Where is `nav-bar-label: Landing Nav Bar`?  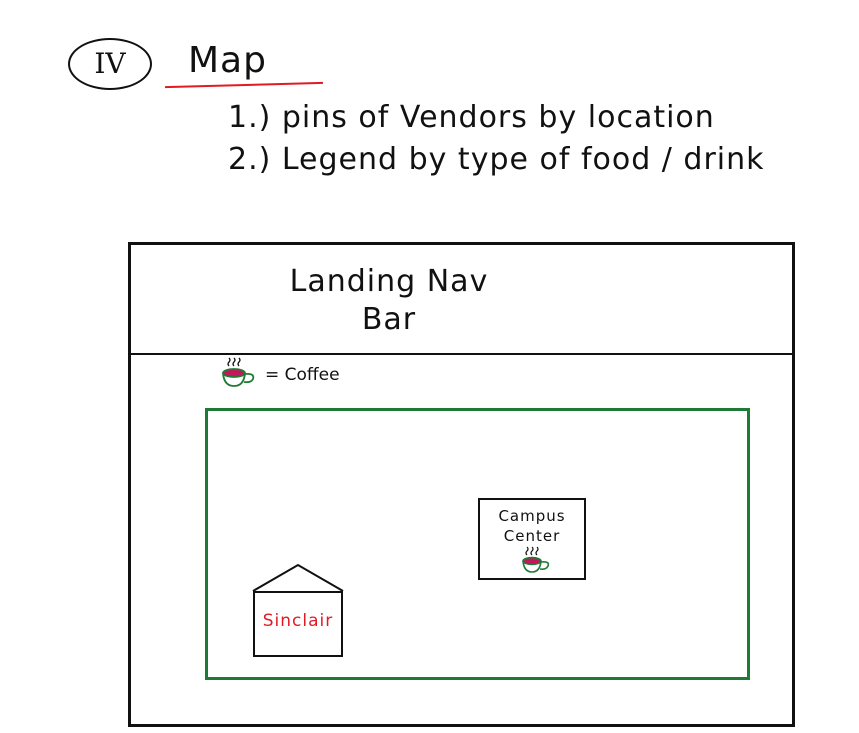
nav-bar-label: Landing Nav Bar is located at coordinates (389, 300).